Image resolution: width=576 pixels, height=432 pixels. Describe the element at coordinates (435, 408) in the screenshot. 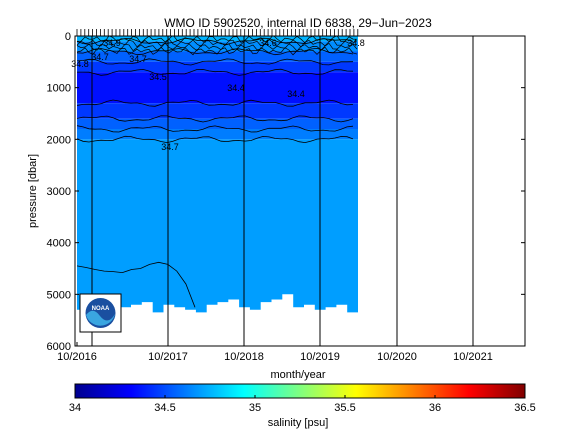

I see `colorbar-tick-label: 36` at that location.